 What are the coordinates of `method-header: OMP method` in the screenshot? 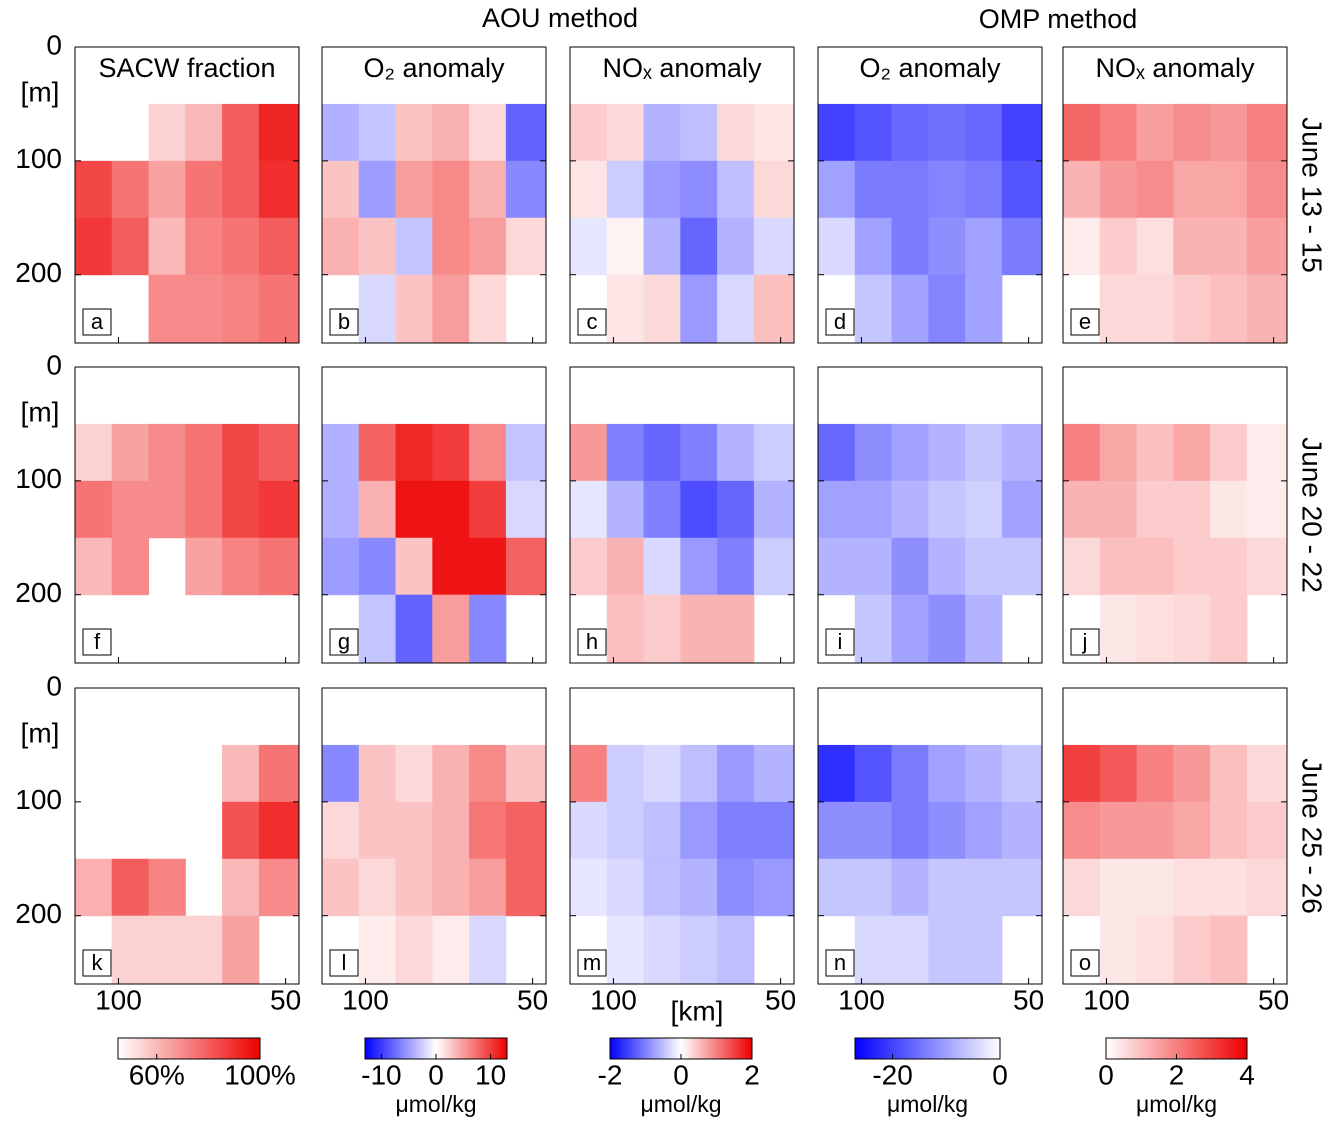 It's located at (1058, 19).